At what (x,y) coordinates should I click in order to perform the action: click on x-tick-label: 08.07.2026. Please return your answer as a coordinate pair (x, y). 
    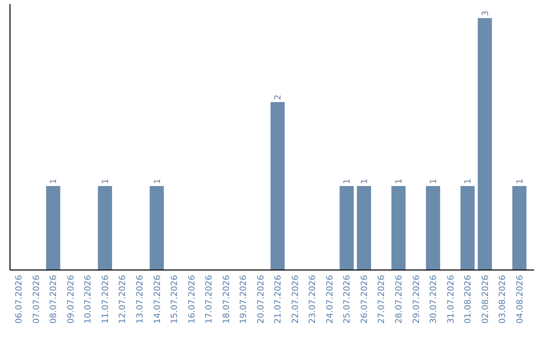
    Looking at the image, I should click on (54, 299).